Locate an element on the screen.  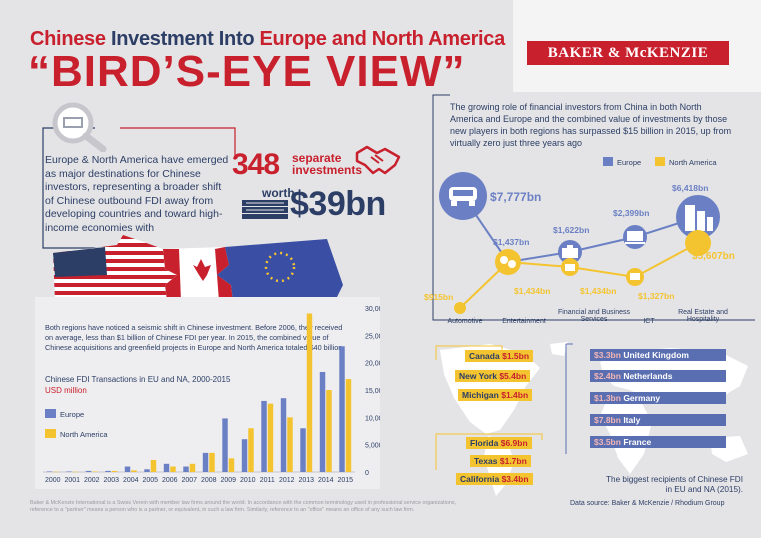
sector-legend-na: North America is located at coordinates (693, 162).